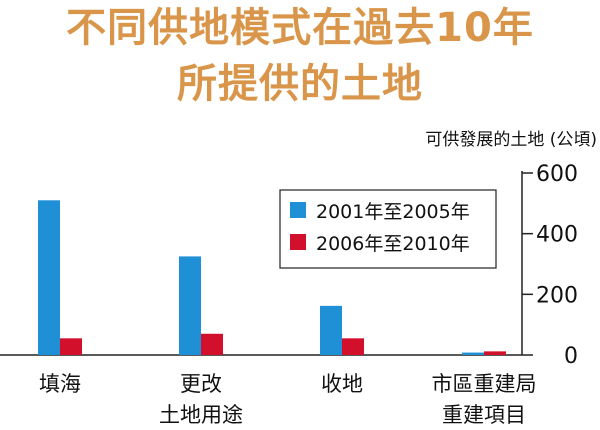 The height and width of the screenshot is (430, 600). What do you see at coordinates (60, 384) in the screenshot?
I see `category-label-1: 填海` at bounding box center [60, 384].